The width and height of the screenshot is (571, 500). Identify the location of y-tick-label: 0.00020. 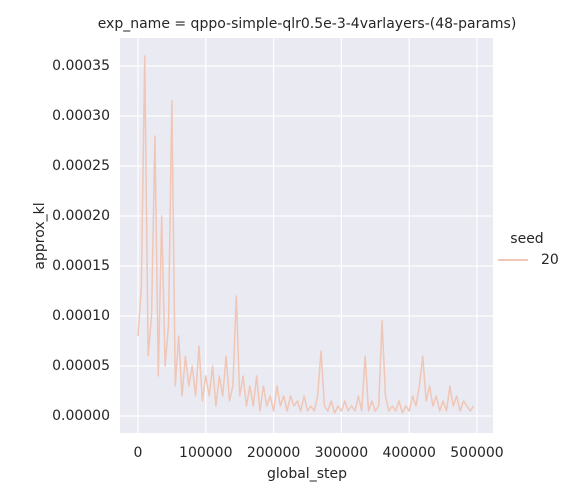
(81, 216).